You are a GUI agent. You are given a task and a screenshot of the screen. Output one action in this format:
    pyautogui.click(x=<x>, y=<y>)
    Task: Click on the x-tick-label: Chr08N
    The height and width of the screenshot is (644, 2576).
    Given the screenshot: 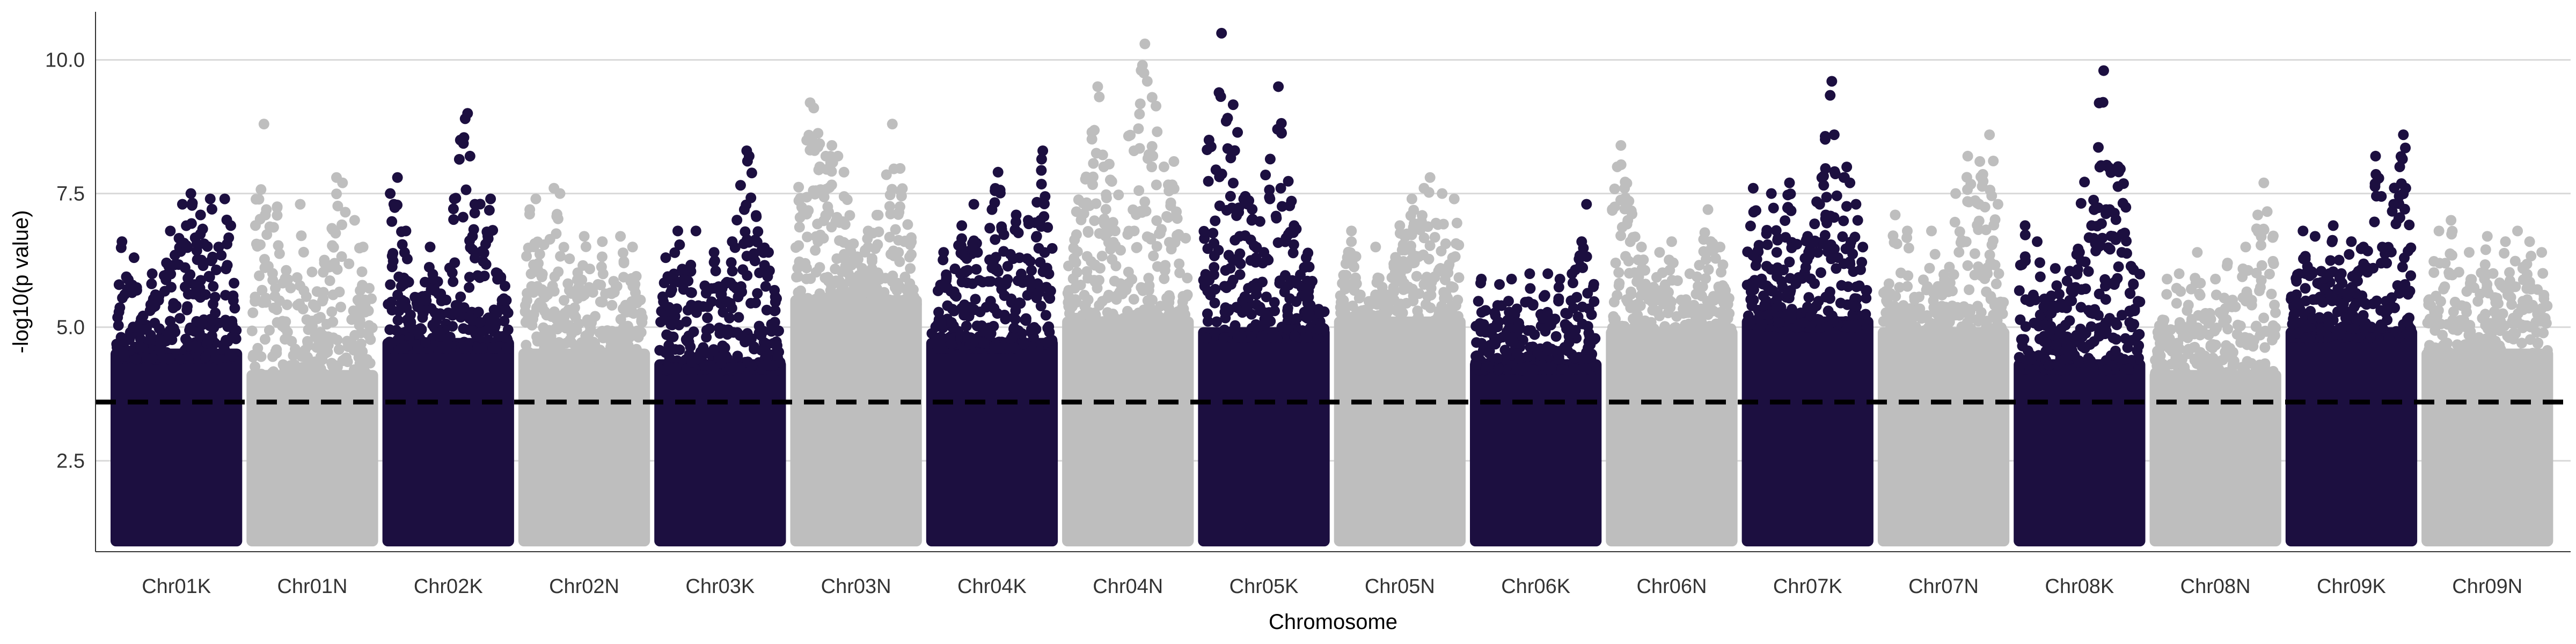 What is the action you would take?
    pyautogui.click(x=2215, y=586)
    